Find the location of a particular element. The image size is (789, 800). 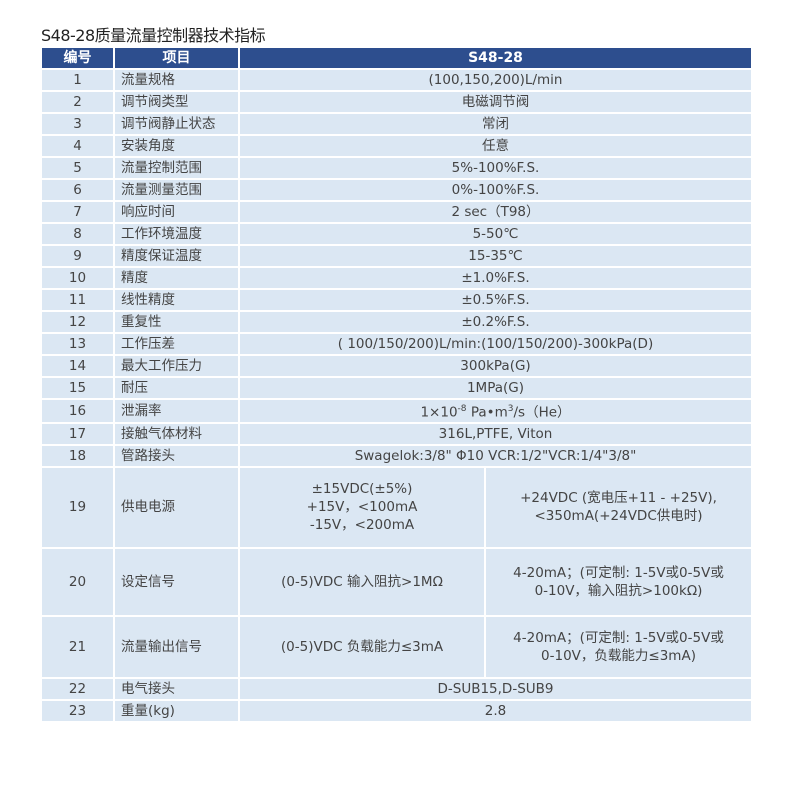

row-value: D-SUB15,D-SUB9 is located at coordinates (495, 688).